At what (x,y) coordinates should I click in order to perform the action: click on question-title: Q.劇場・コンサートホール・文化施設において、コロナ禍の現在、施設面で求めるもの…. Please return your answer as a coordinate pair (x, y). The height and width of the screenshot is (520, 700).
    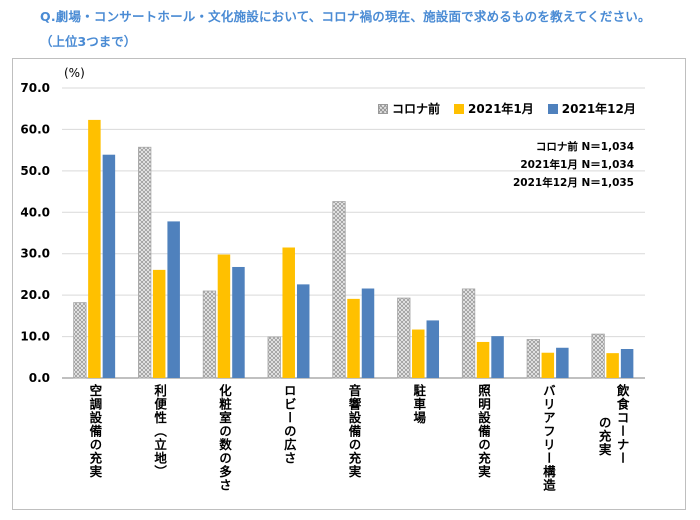
    Looking at the image, I should click on (345, 16).